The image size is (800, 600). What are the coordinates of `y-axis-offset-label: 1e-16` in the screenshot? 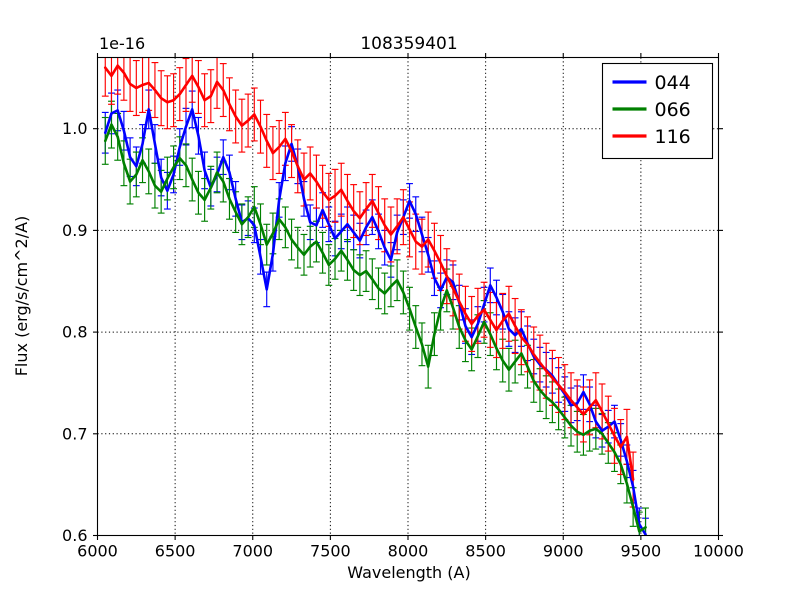 It's located at (122, 43).